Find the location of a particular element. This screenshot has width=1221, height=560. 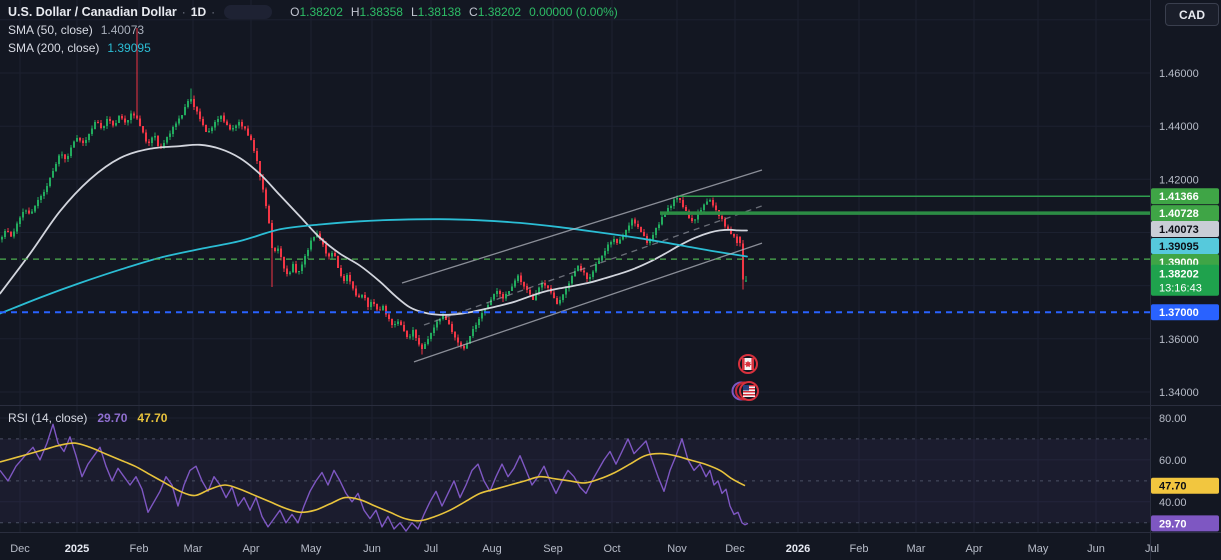

time-axis-label: Sep is located at coordinates (553, 549).